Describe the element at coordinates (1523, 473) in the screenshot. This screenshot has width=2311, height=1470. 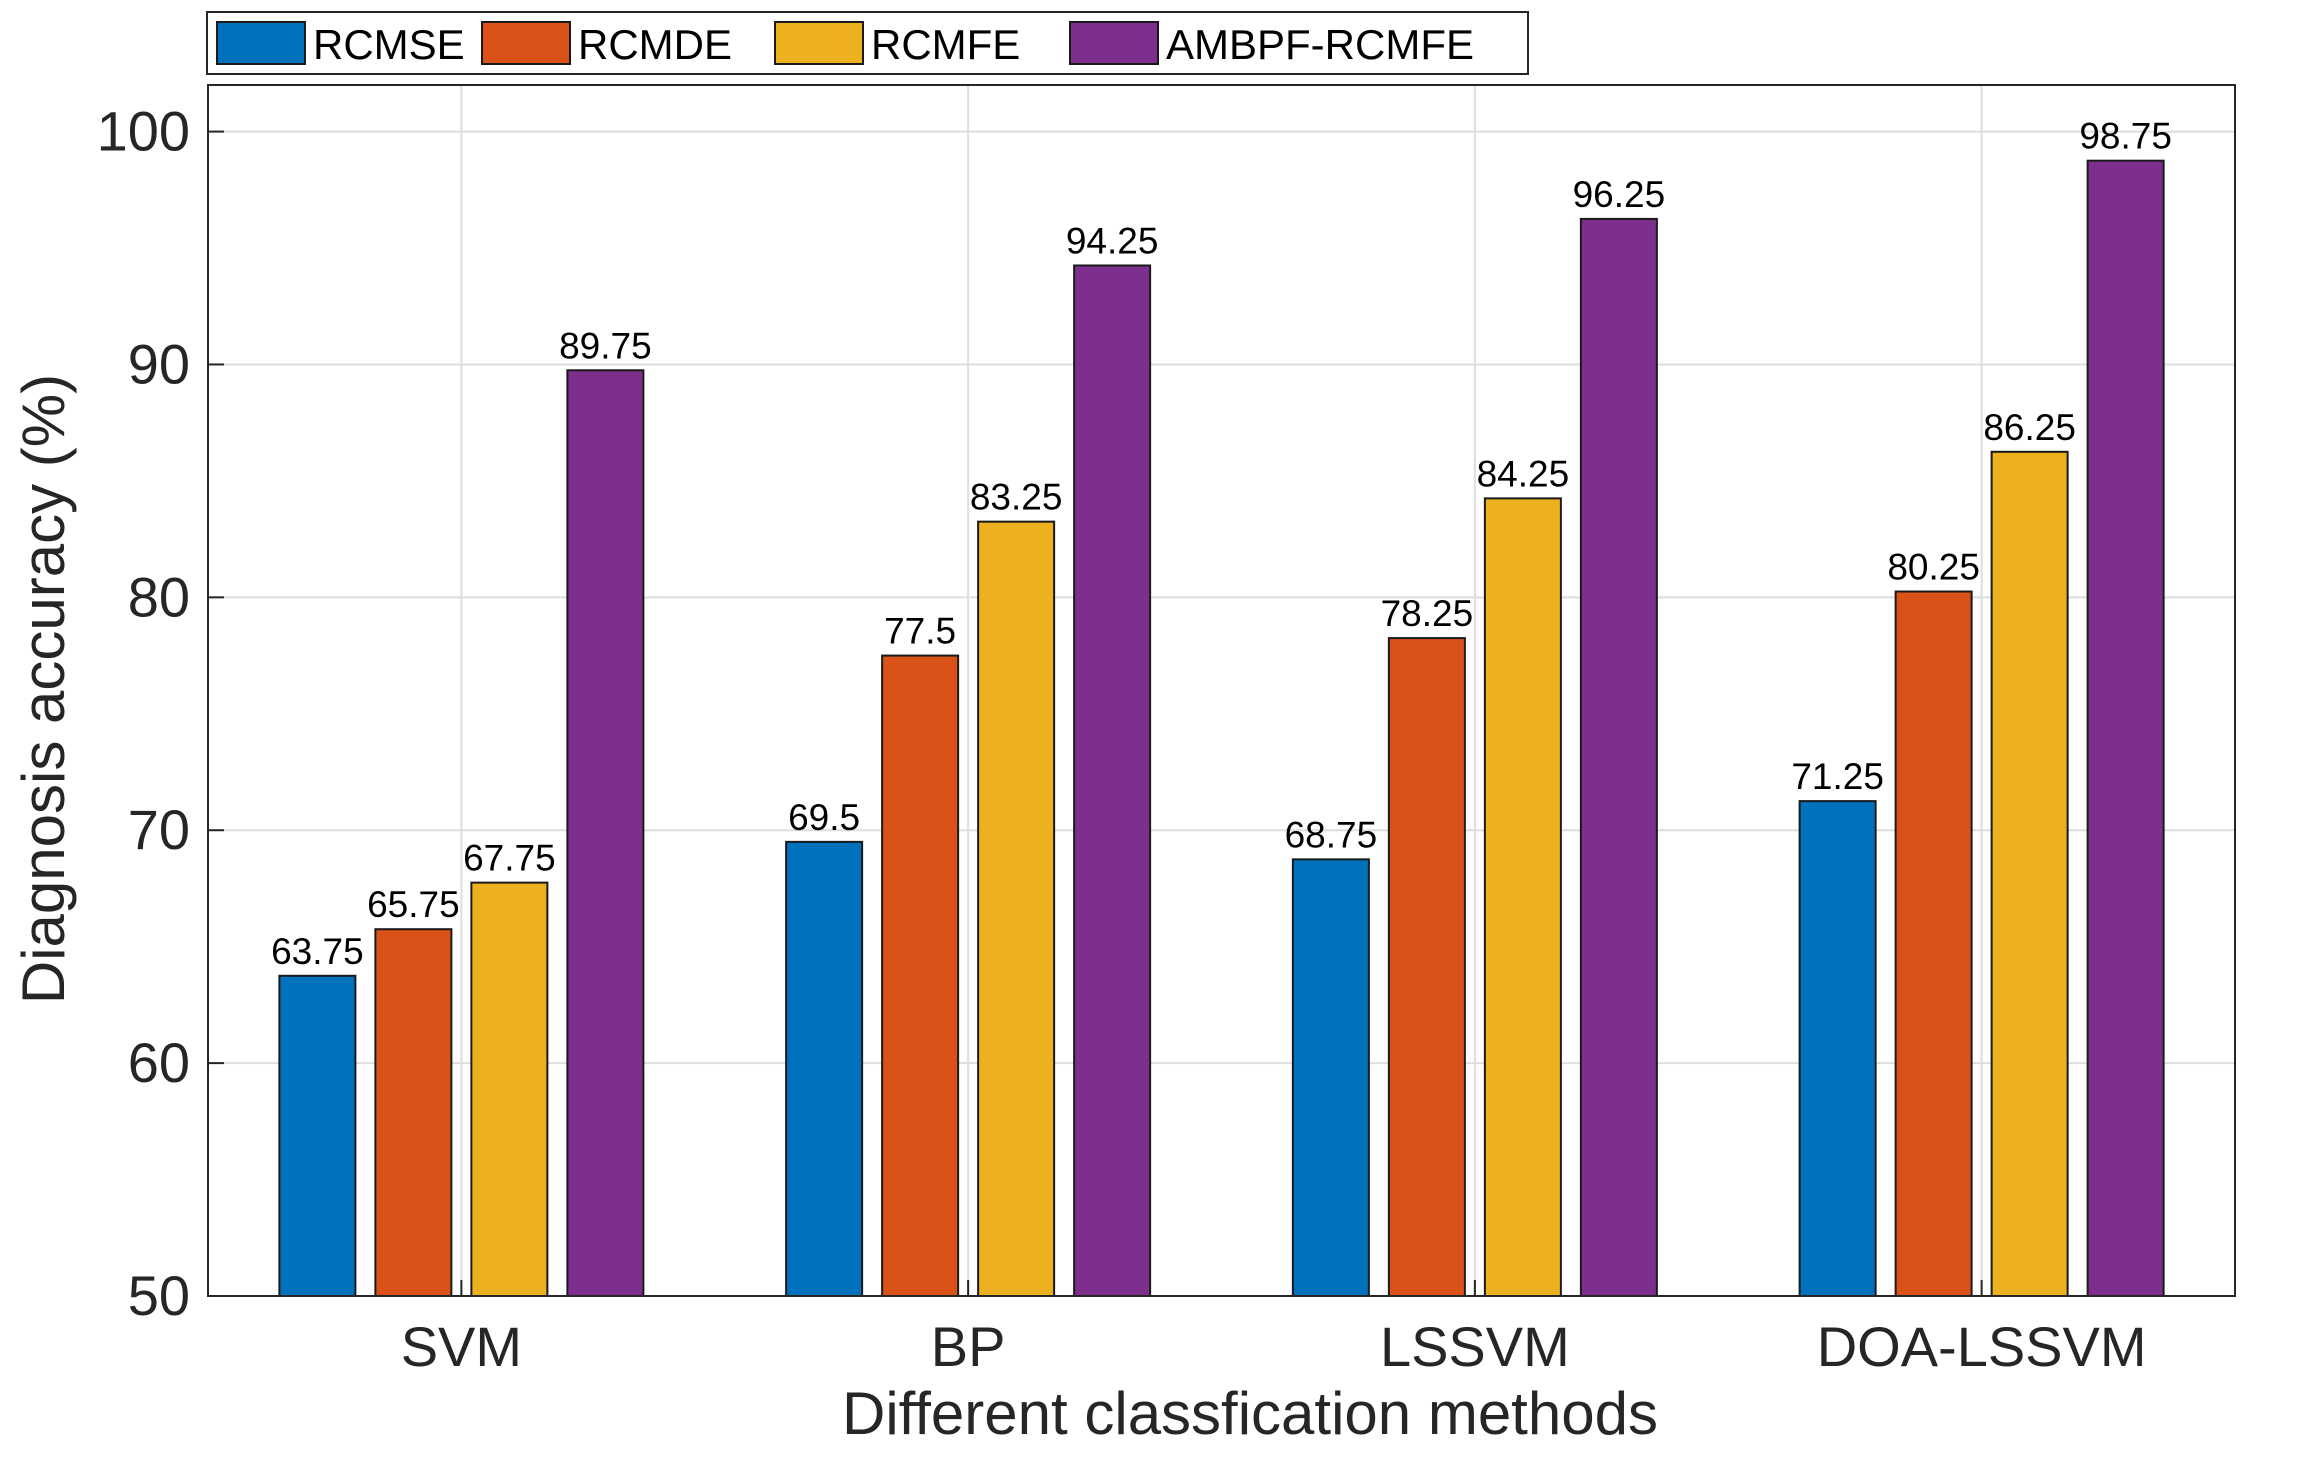
I see `bar-value-label: 84.25` at that location.